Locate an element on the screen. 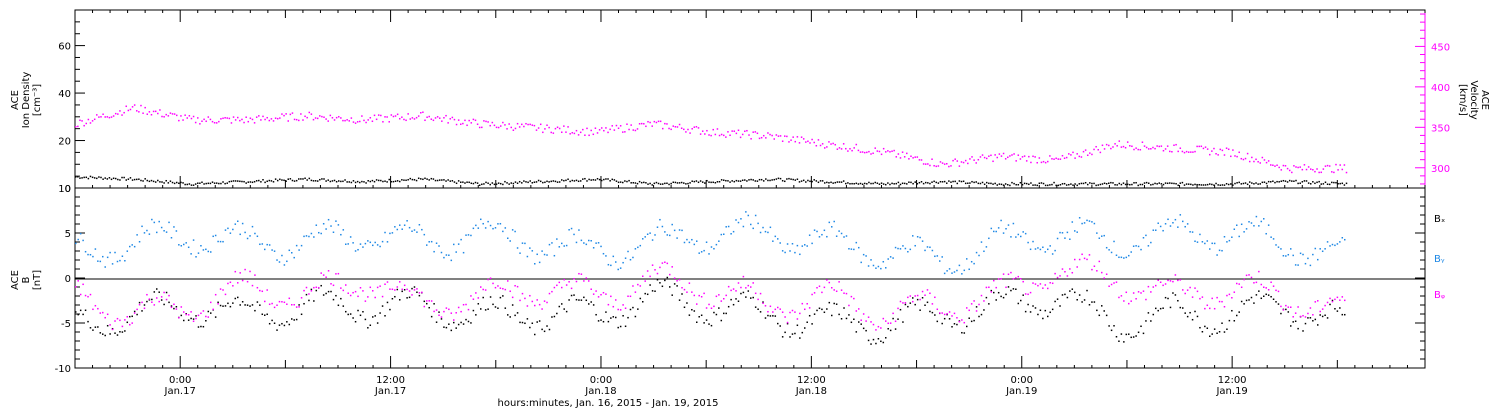  x-tick-time-label: 0:00 is located at coordinates (1022, 380).